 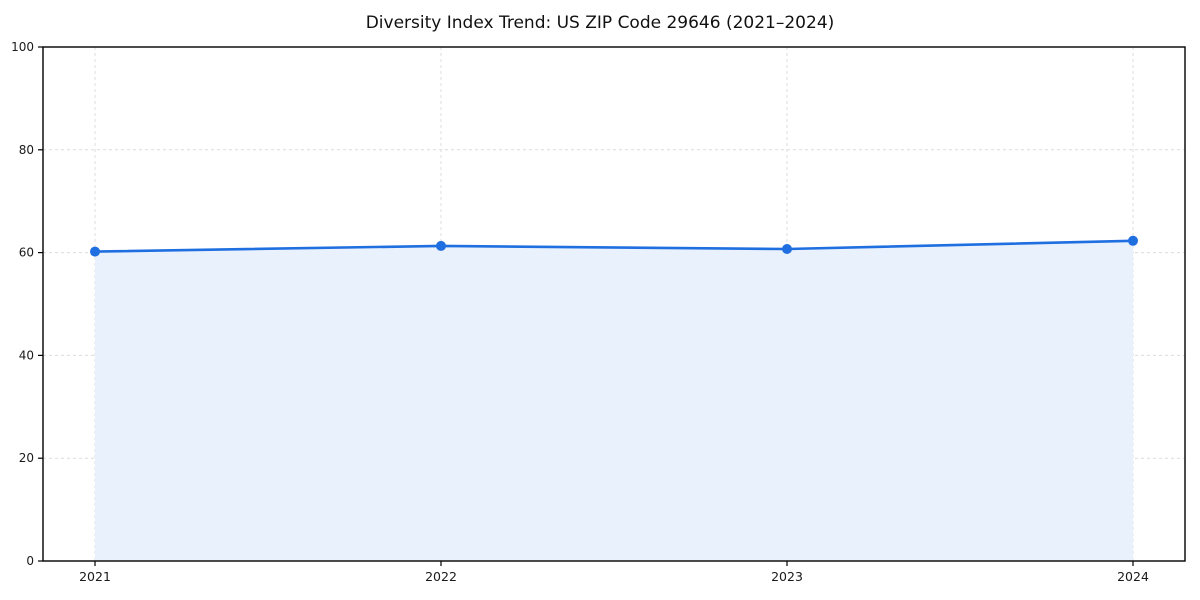 I want to click on x-tick-label: 2022, so click(x=441, y=576).